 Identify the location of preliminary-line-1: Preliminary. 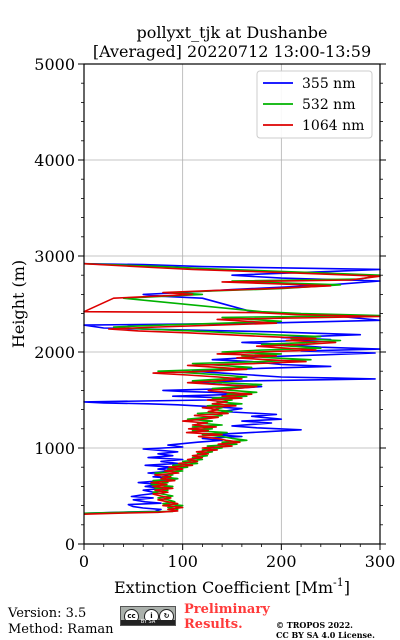
(227, 609).